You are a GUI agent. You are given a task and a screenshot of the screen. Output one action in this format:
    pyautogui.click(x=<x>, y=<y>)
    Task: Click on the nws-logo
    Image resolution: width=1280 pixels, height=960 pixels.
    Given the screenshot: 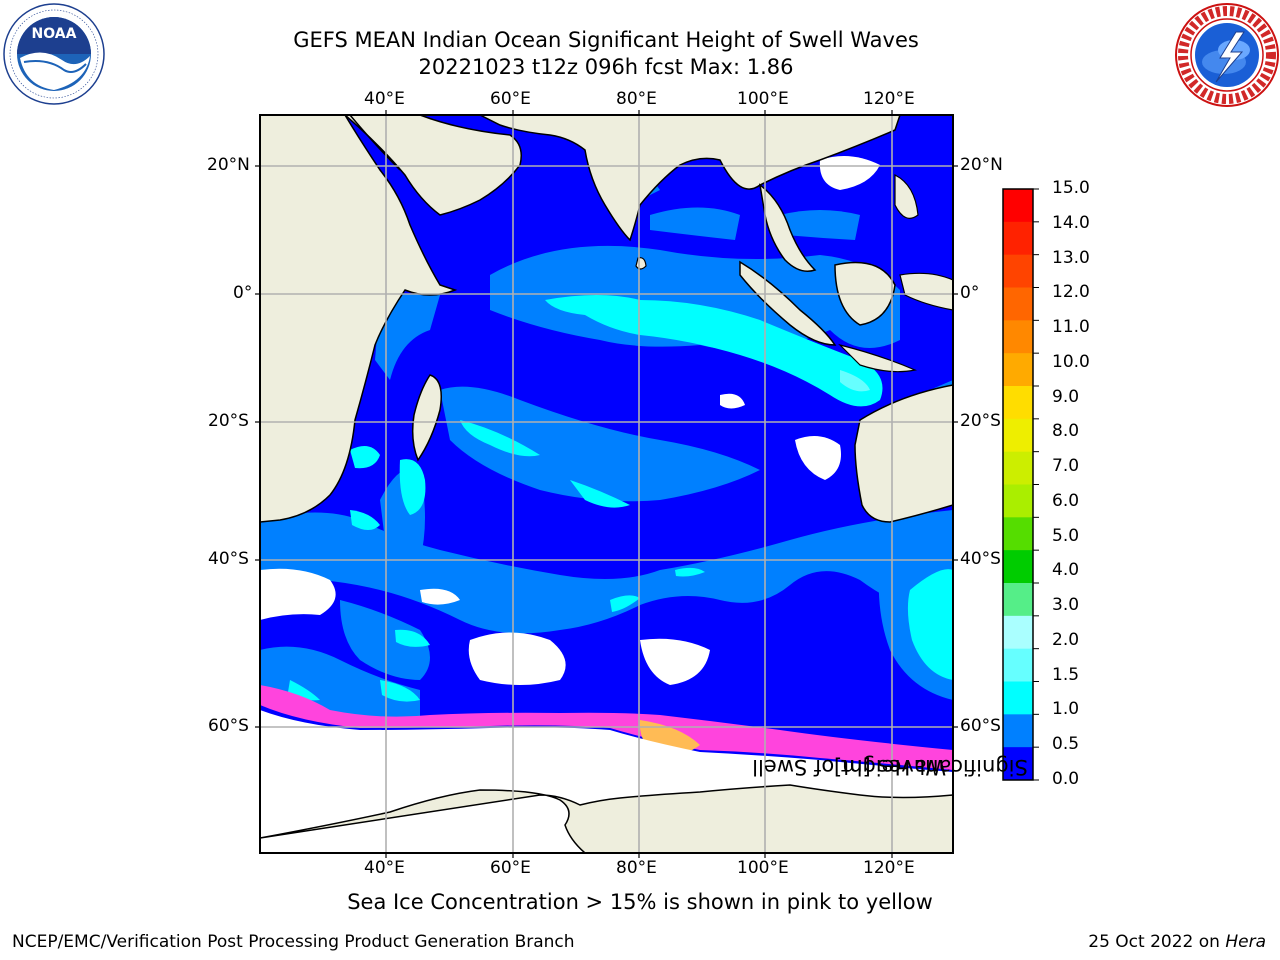 What is the action you would take?
    pyautogui.click(x=1227, y=55)
    